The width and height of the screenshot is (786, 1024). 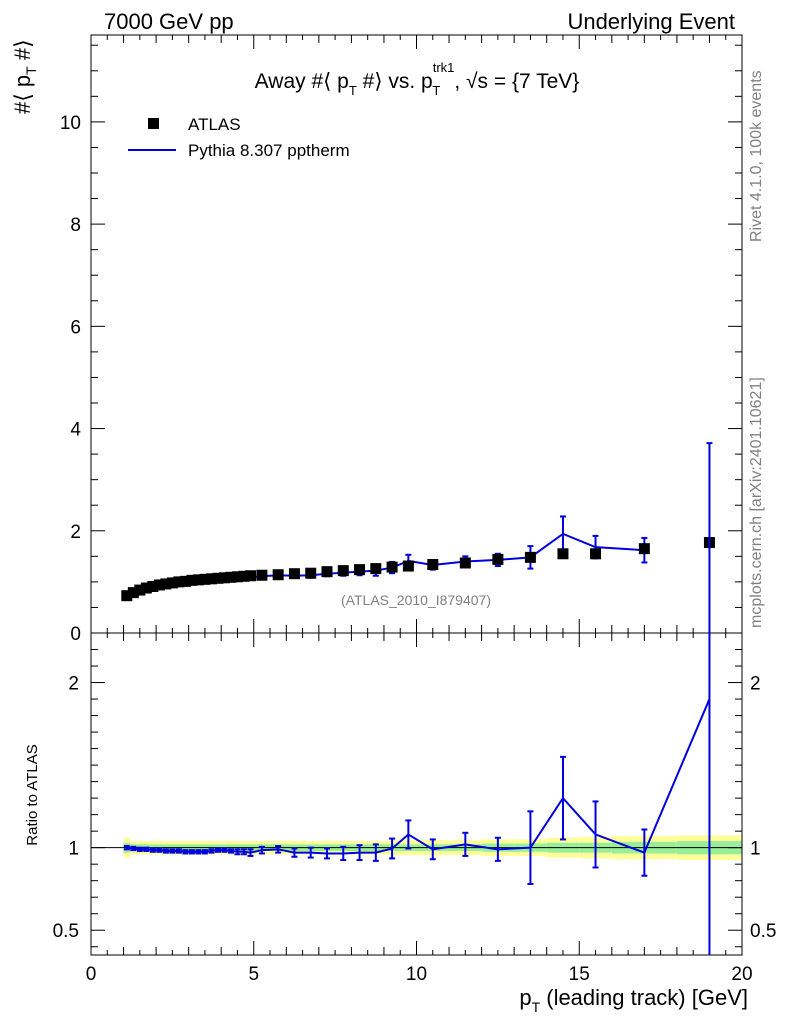 What do you see at coordinates (416, 600) in the screenshot?
I see `analysis-watermark: (ATLAS_2010_I879407)` at bounding box center [416, 600].